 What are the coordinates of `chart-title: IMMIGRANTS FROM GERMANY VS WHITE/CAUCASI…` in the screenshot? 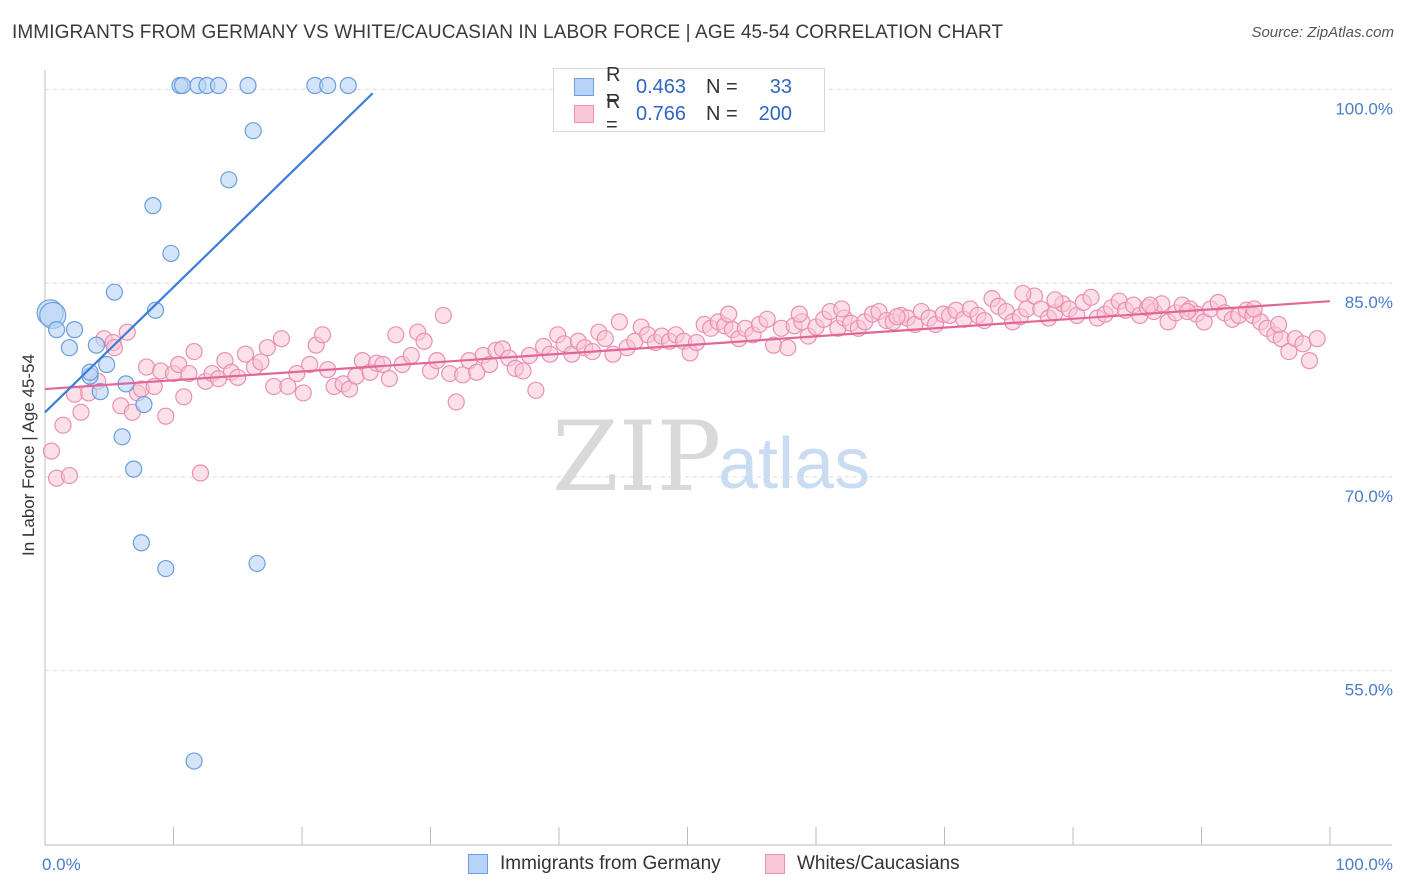 It's located at (508, 32).